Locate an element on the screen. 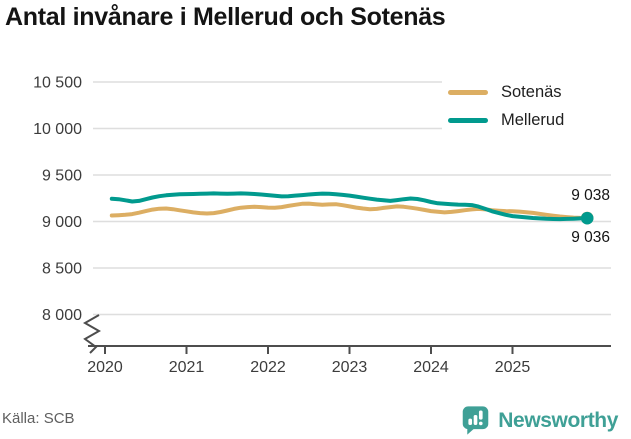 The height and width of the screenshot is (439, 631). y-axis-break-icon is located at coordinates (92, 334).